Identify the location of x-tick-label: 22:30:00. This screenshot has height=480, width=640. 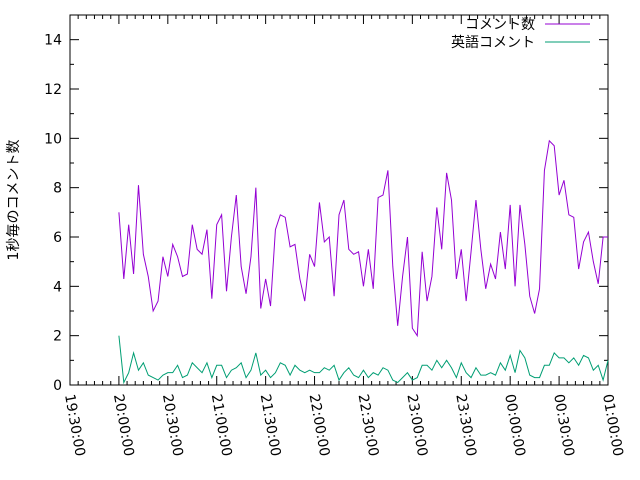
(368, 425).